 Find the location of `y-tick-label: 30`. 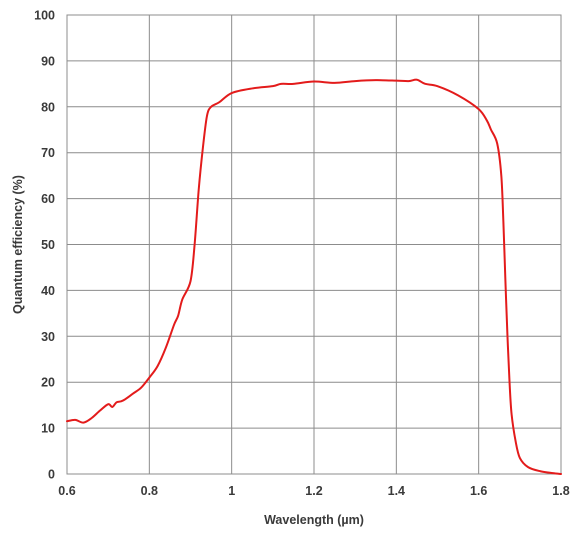

y-tick-label: 30 is located at coordinates (48, 337).